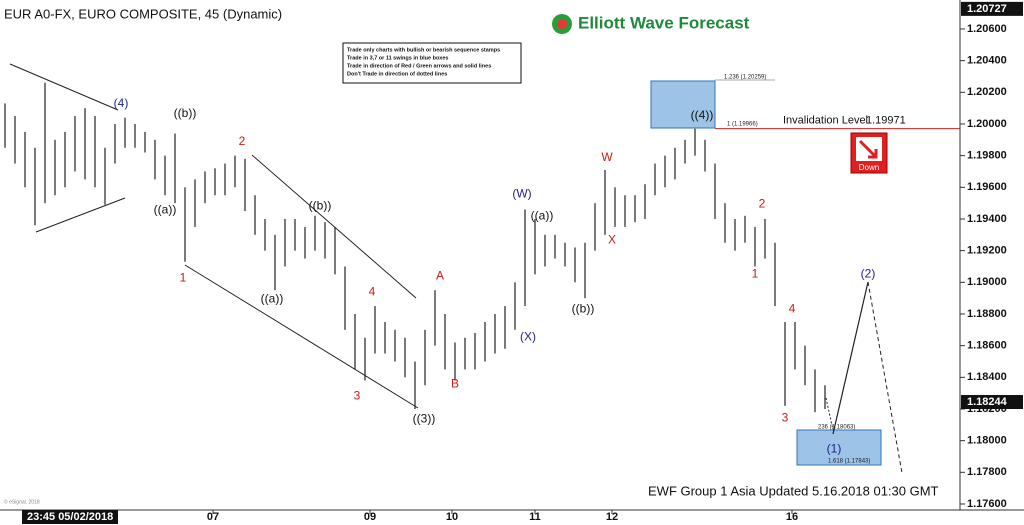 This screenshot has height=525, width=1024. Describe the element at coordinates (424, 418) in the screenshot. I see `wave-label: ((3))` at that location.